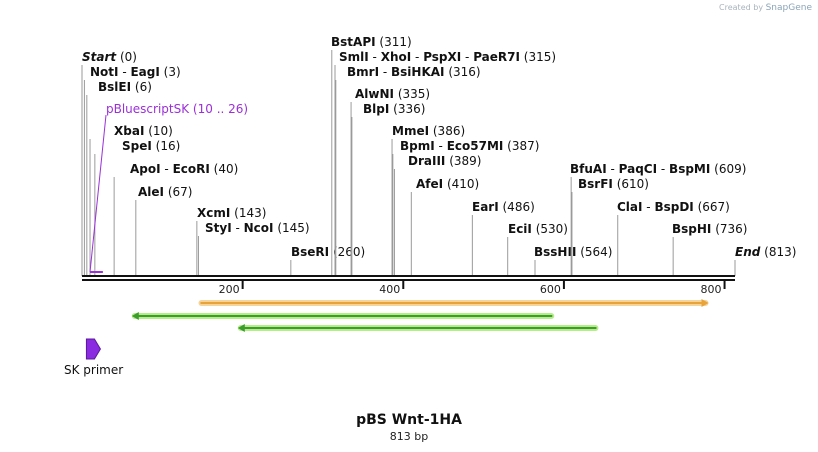  Describe the element at coordinates (429, 184) in the screenshot. I see `enzyme-name: AfeI` at that location.